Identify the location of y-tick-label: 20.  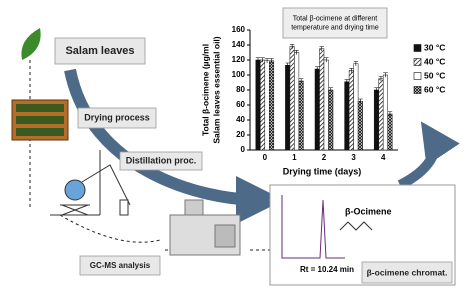
(240, 134).